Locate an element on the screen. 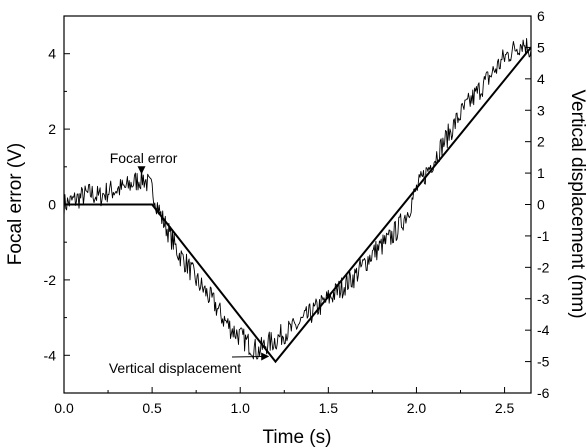 This screenshot has height=448, width=587. right-y-tick-label: -4 is located at coordinates (543, 330).